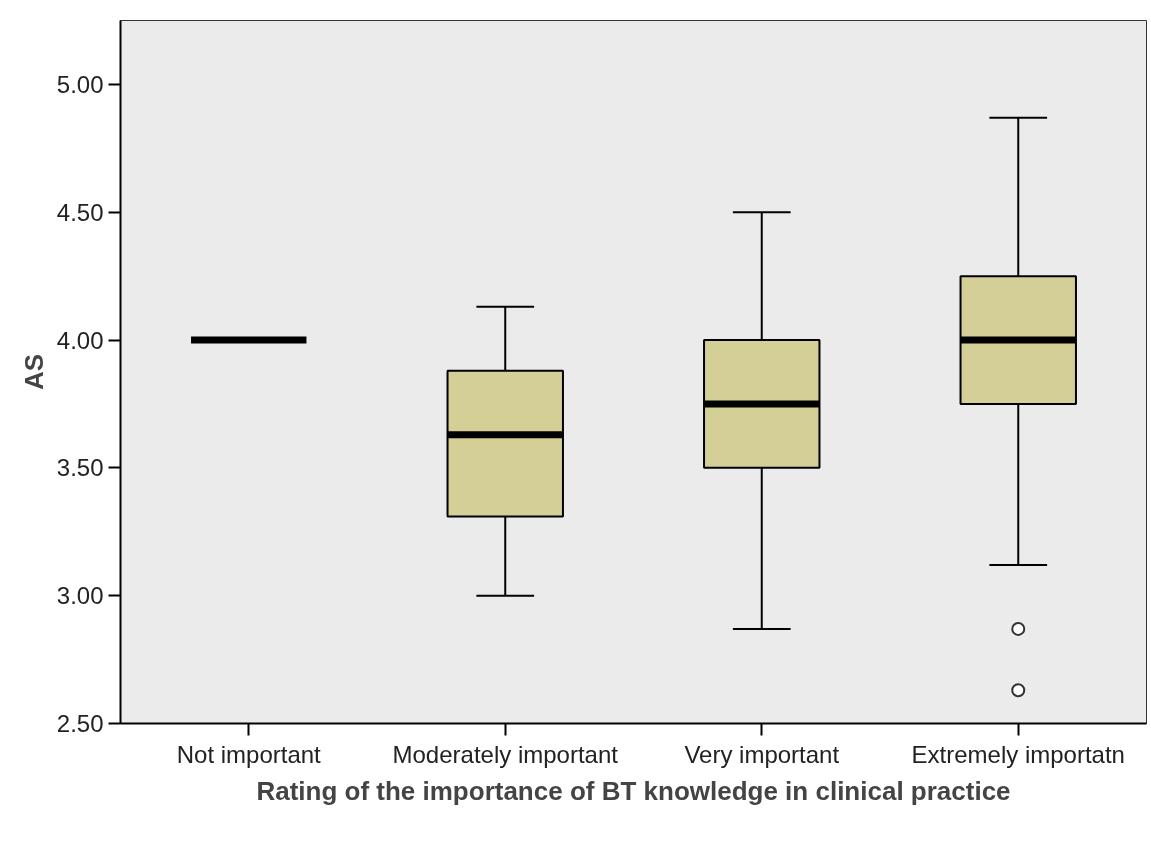 The height and width of the screenshot is (863, 1151). I want to click on y-tick-label: 3.50, so click(80, 468).